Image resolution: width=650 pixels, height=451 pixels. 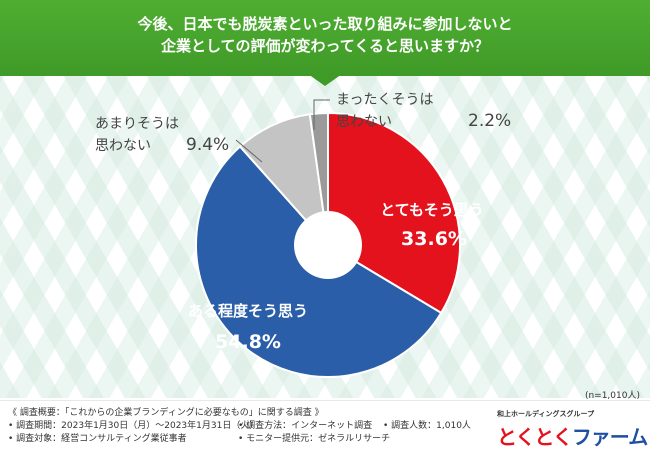 What do you see at coordinates (248, 342) in the screenshot?
I see `slice-value-somewhat: 54.8%` at bounding box center [248, 342].